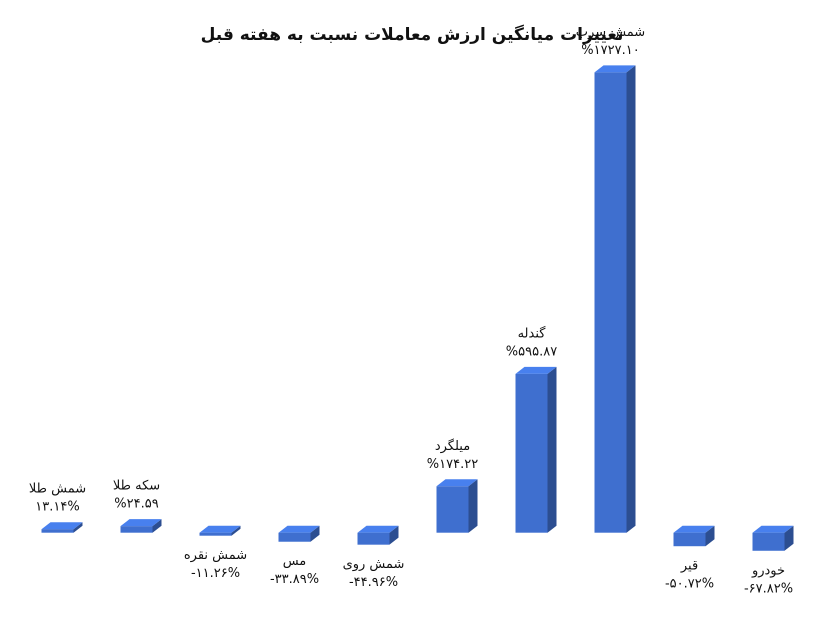 This screenshot has height=634, width=838. What do you see at coordinates (452, 446) in the screenshot?
I see `category-label: میلگرد` at bounding box center [452, 446].